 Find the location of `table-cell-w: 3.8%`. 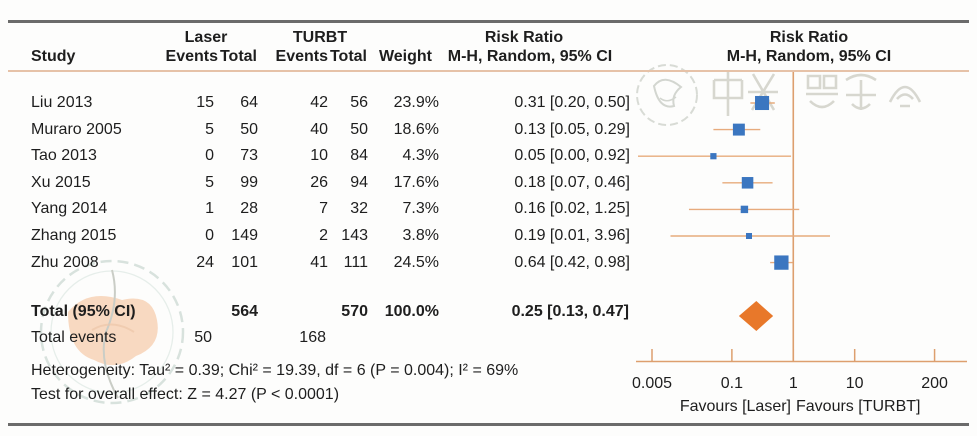

table-cell-w: 3.8% is located at coordinates (420, 235).